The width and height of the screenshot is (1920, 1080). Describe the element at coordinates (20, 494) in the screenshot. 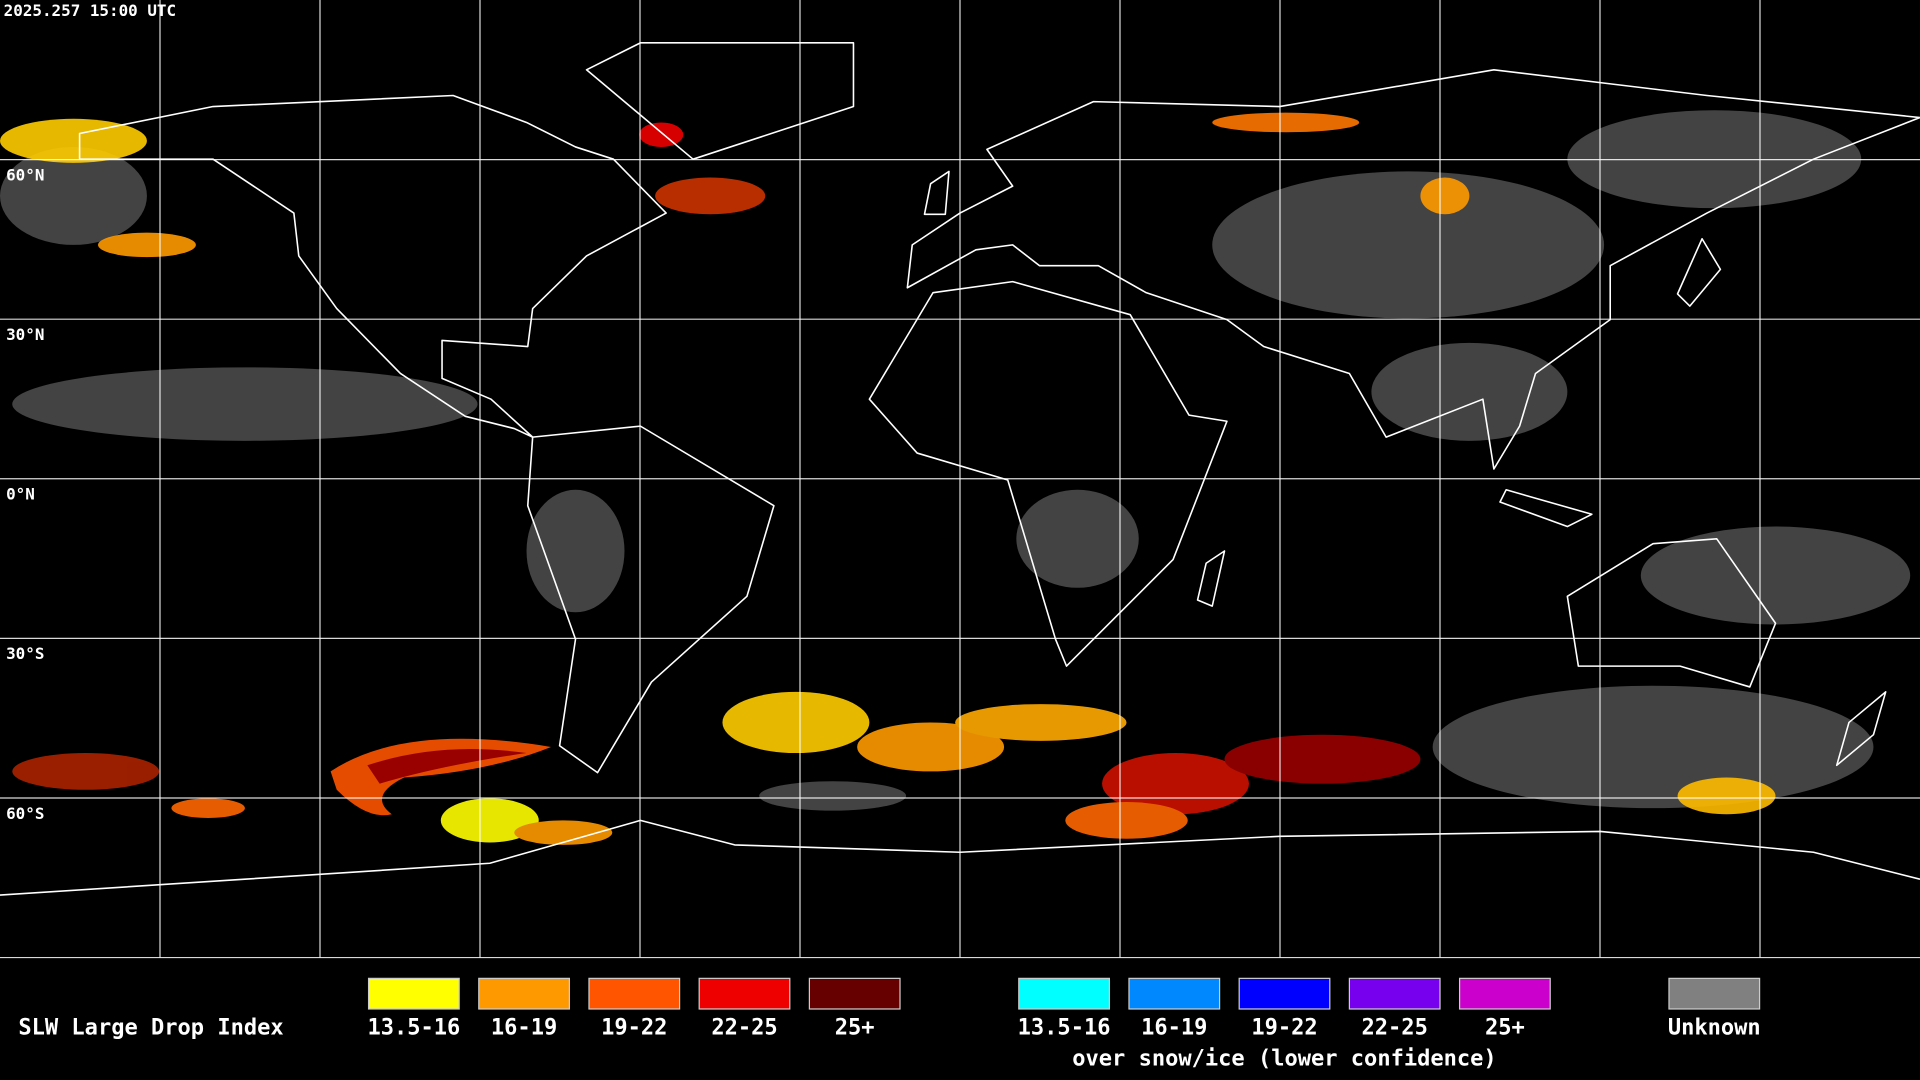

I see `latitude-label: 0°N` at that location.